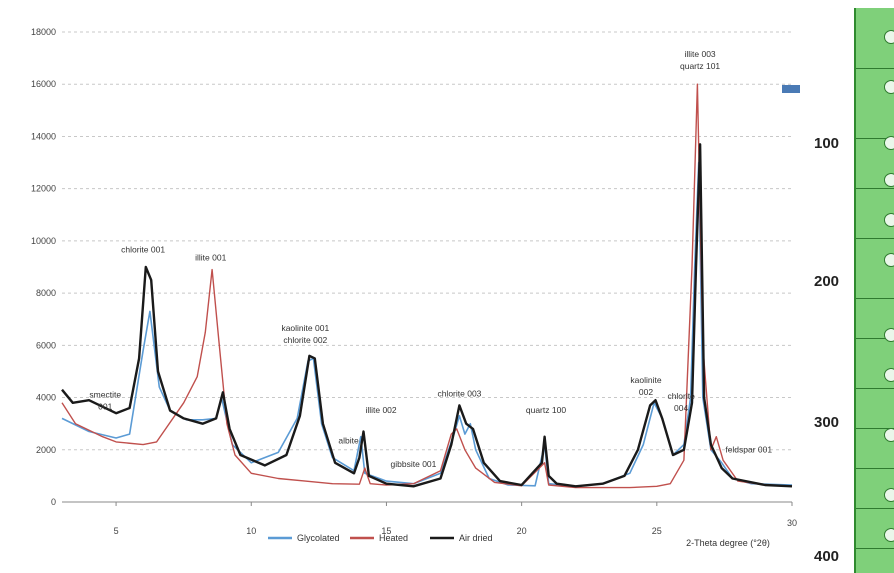 This screenshot has width=894, height=573. Describe the element at coordinates (546, 410) in the screenshot. I see `peak-annotation: quartz 100` at that location.